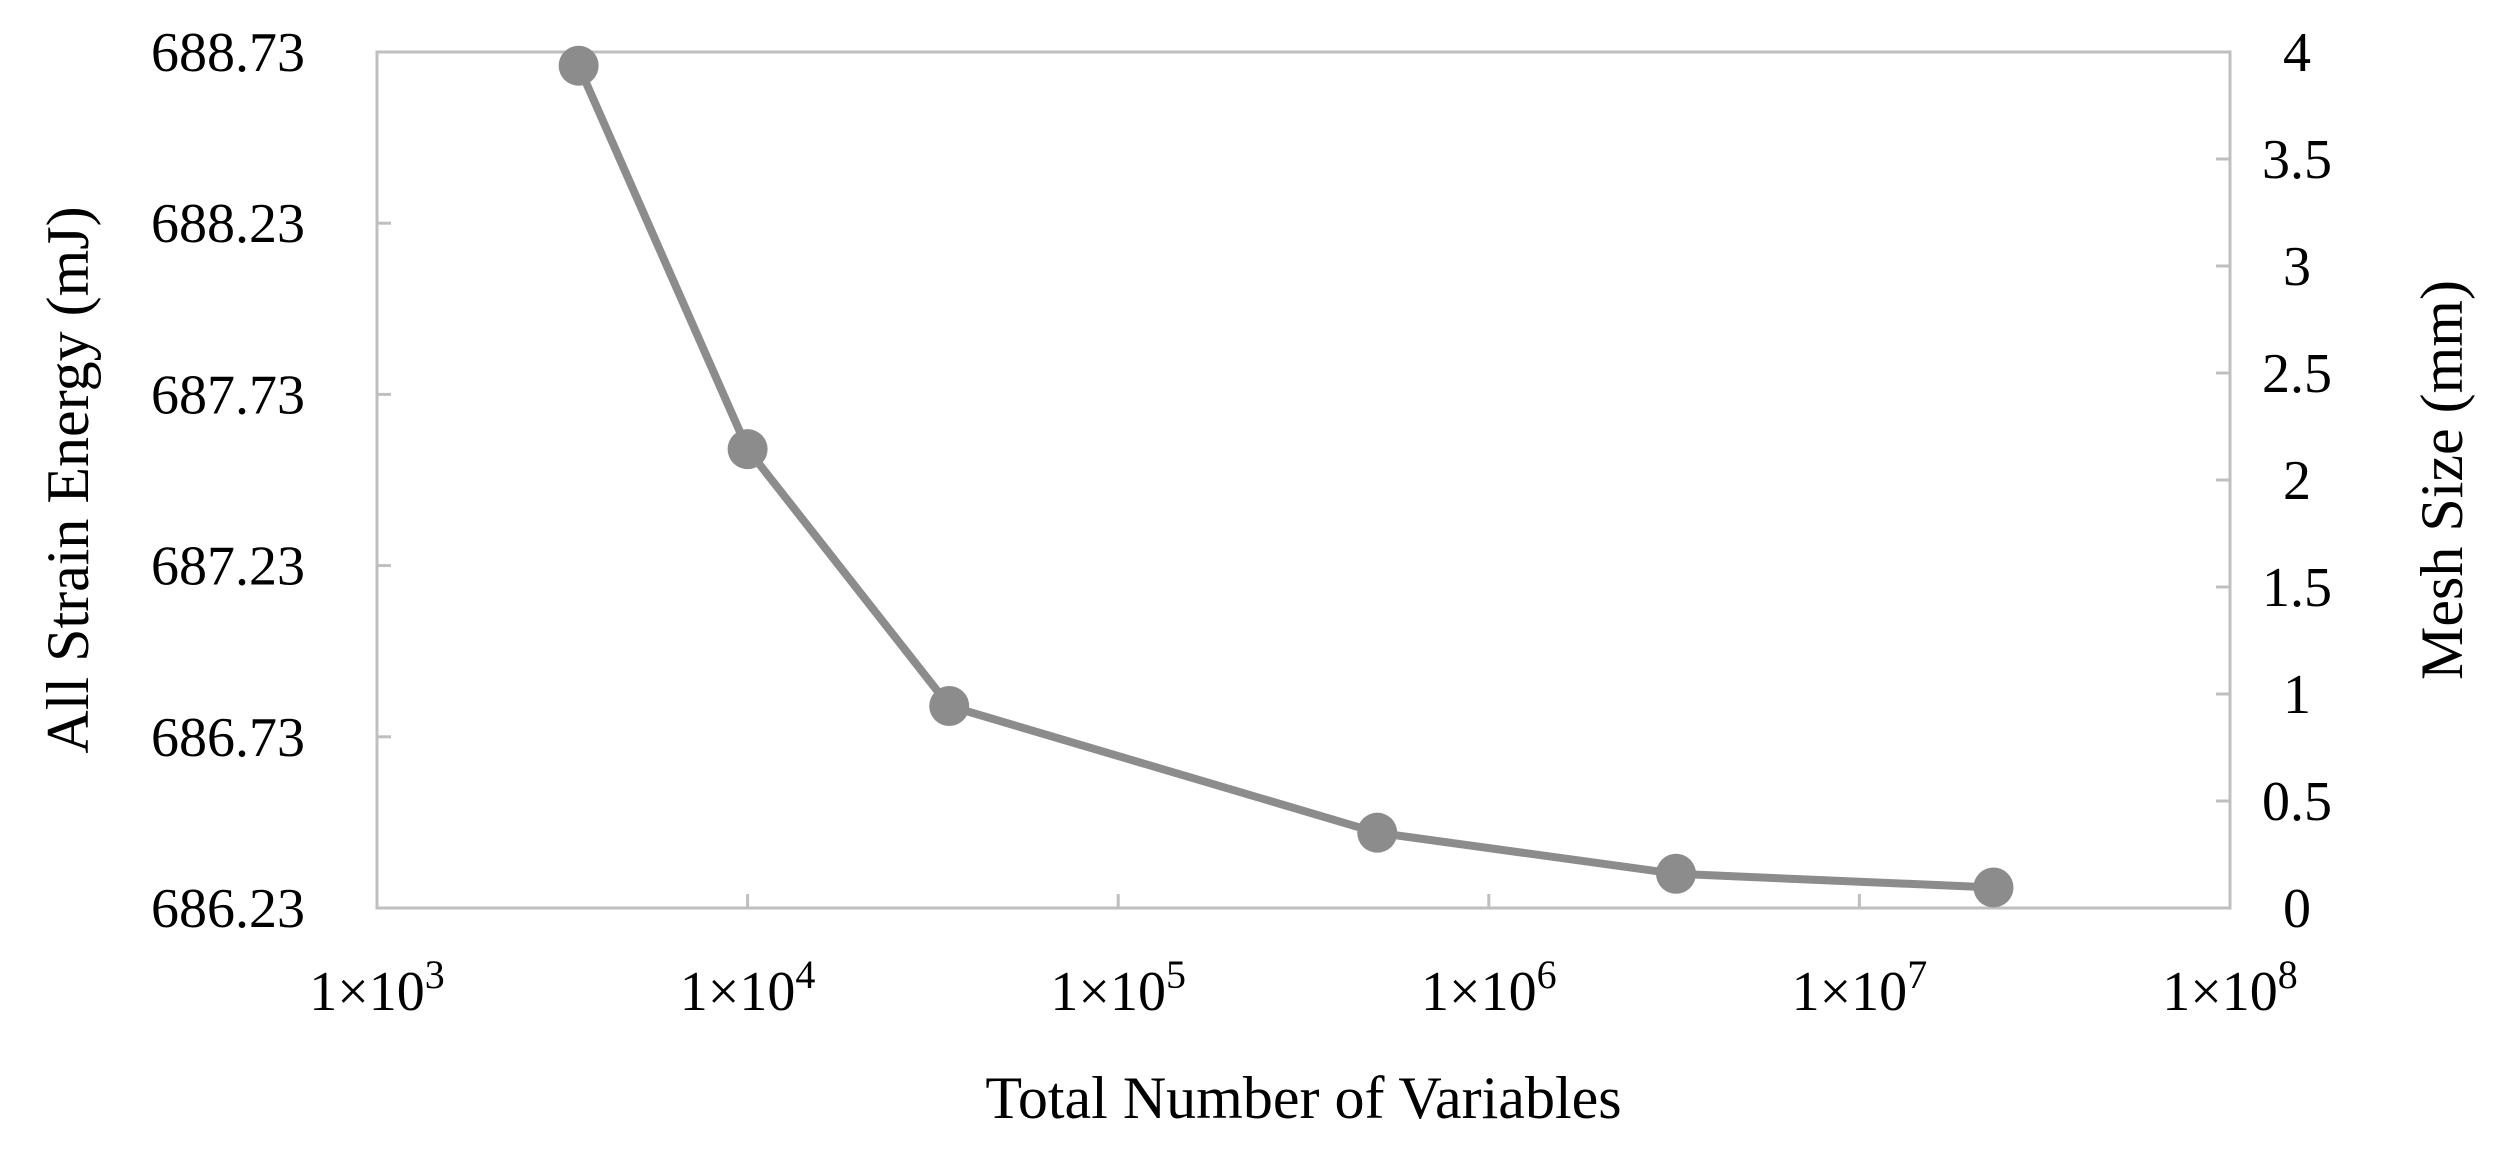  Describe the element at coordinates (228, 567) in the screenshot. I see `y-tick-label: 687.23` at that location.